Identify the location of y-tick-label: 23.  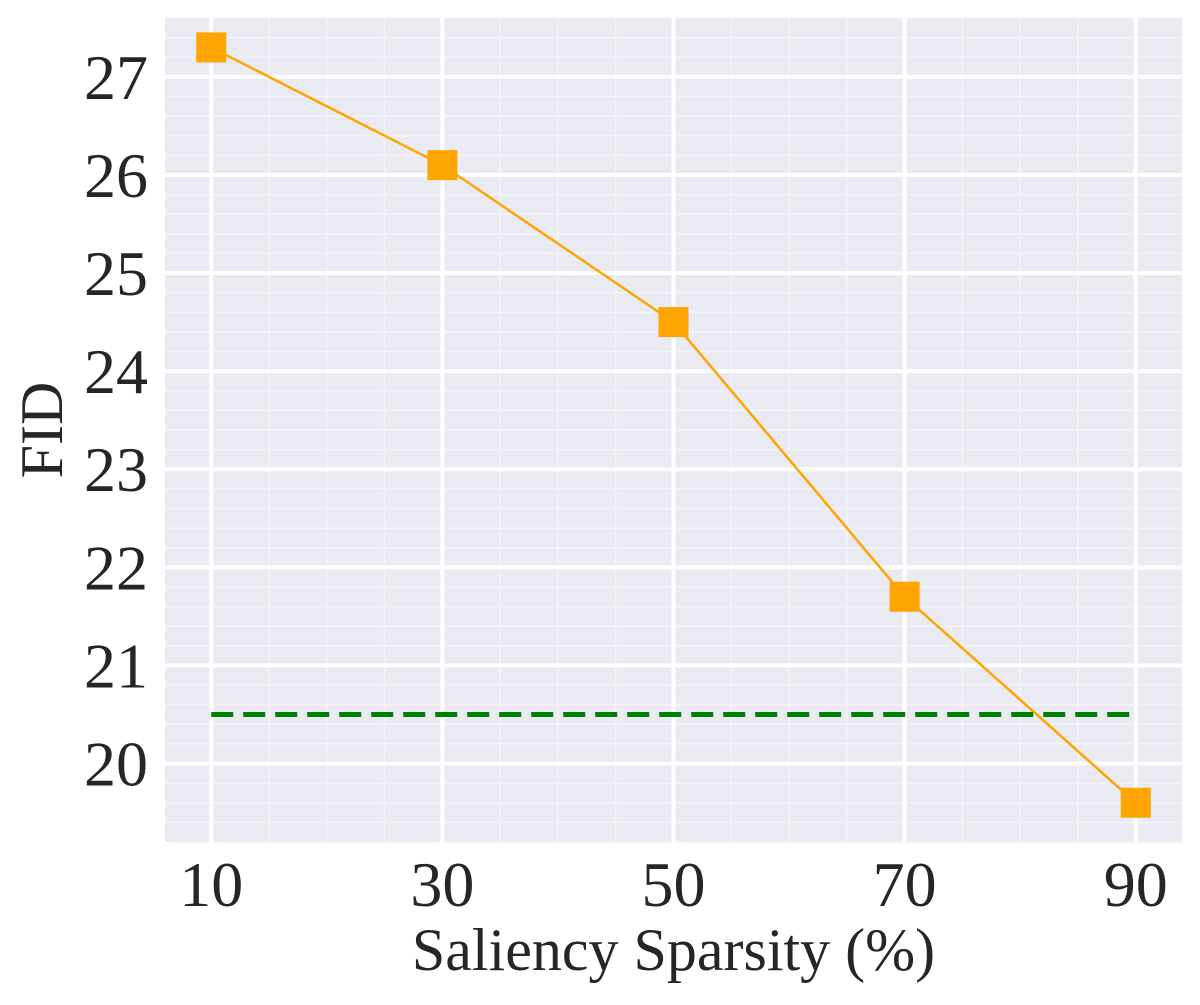
(116, 469).